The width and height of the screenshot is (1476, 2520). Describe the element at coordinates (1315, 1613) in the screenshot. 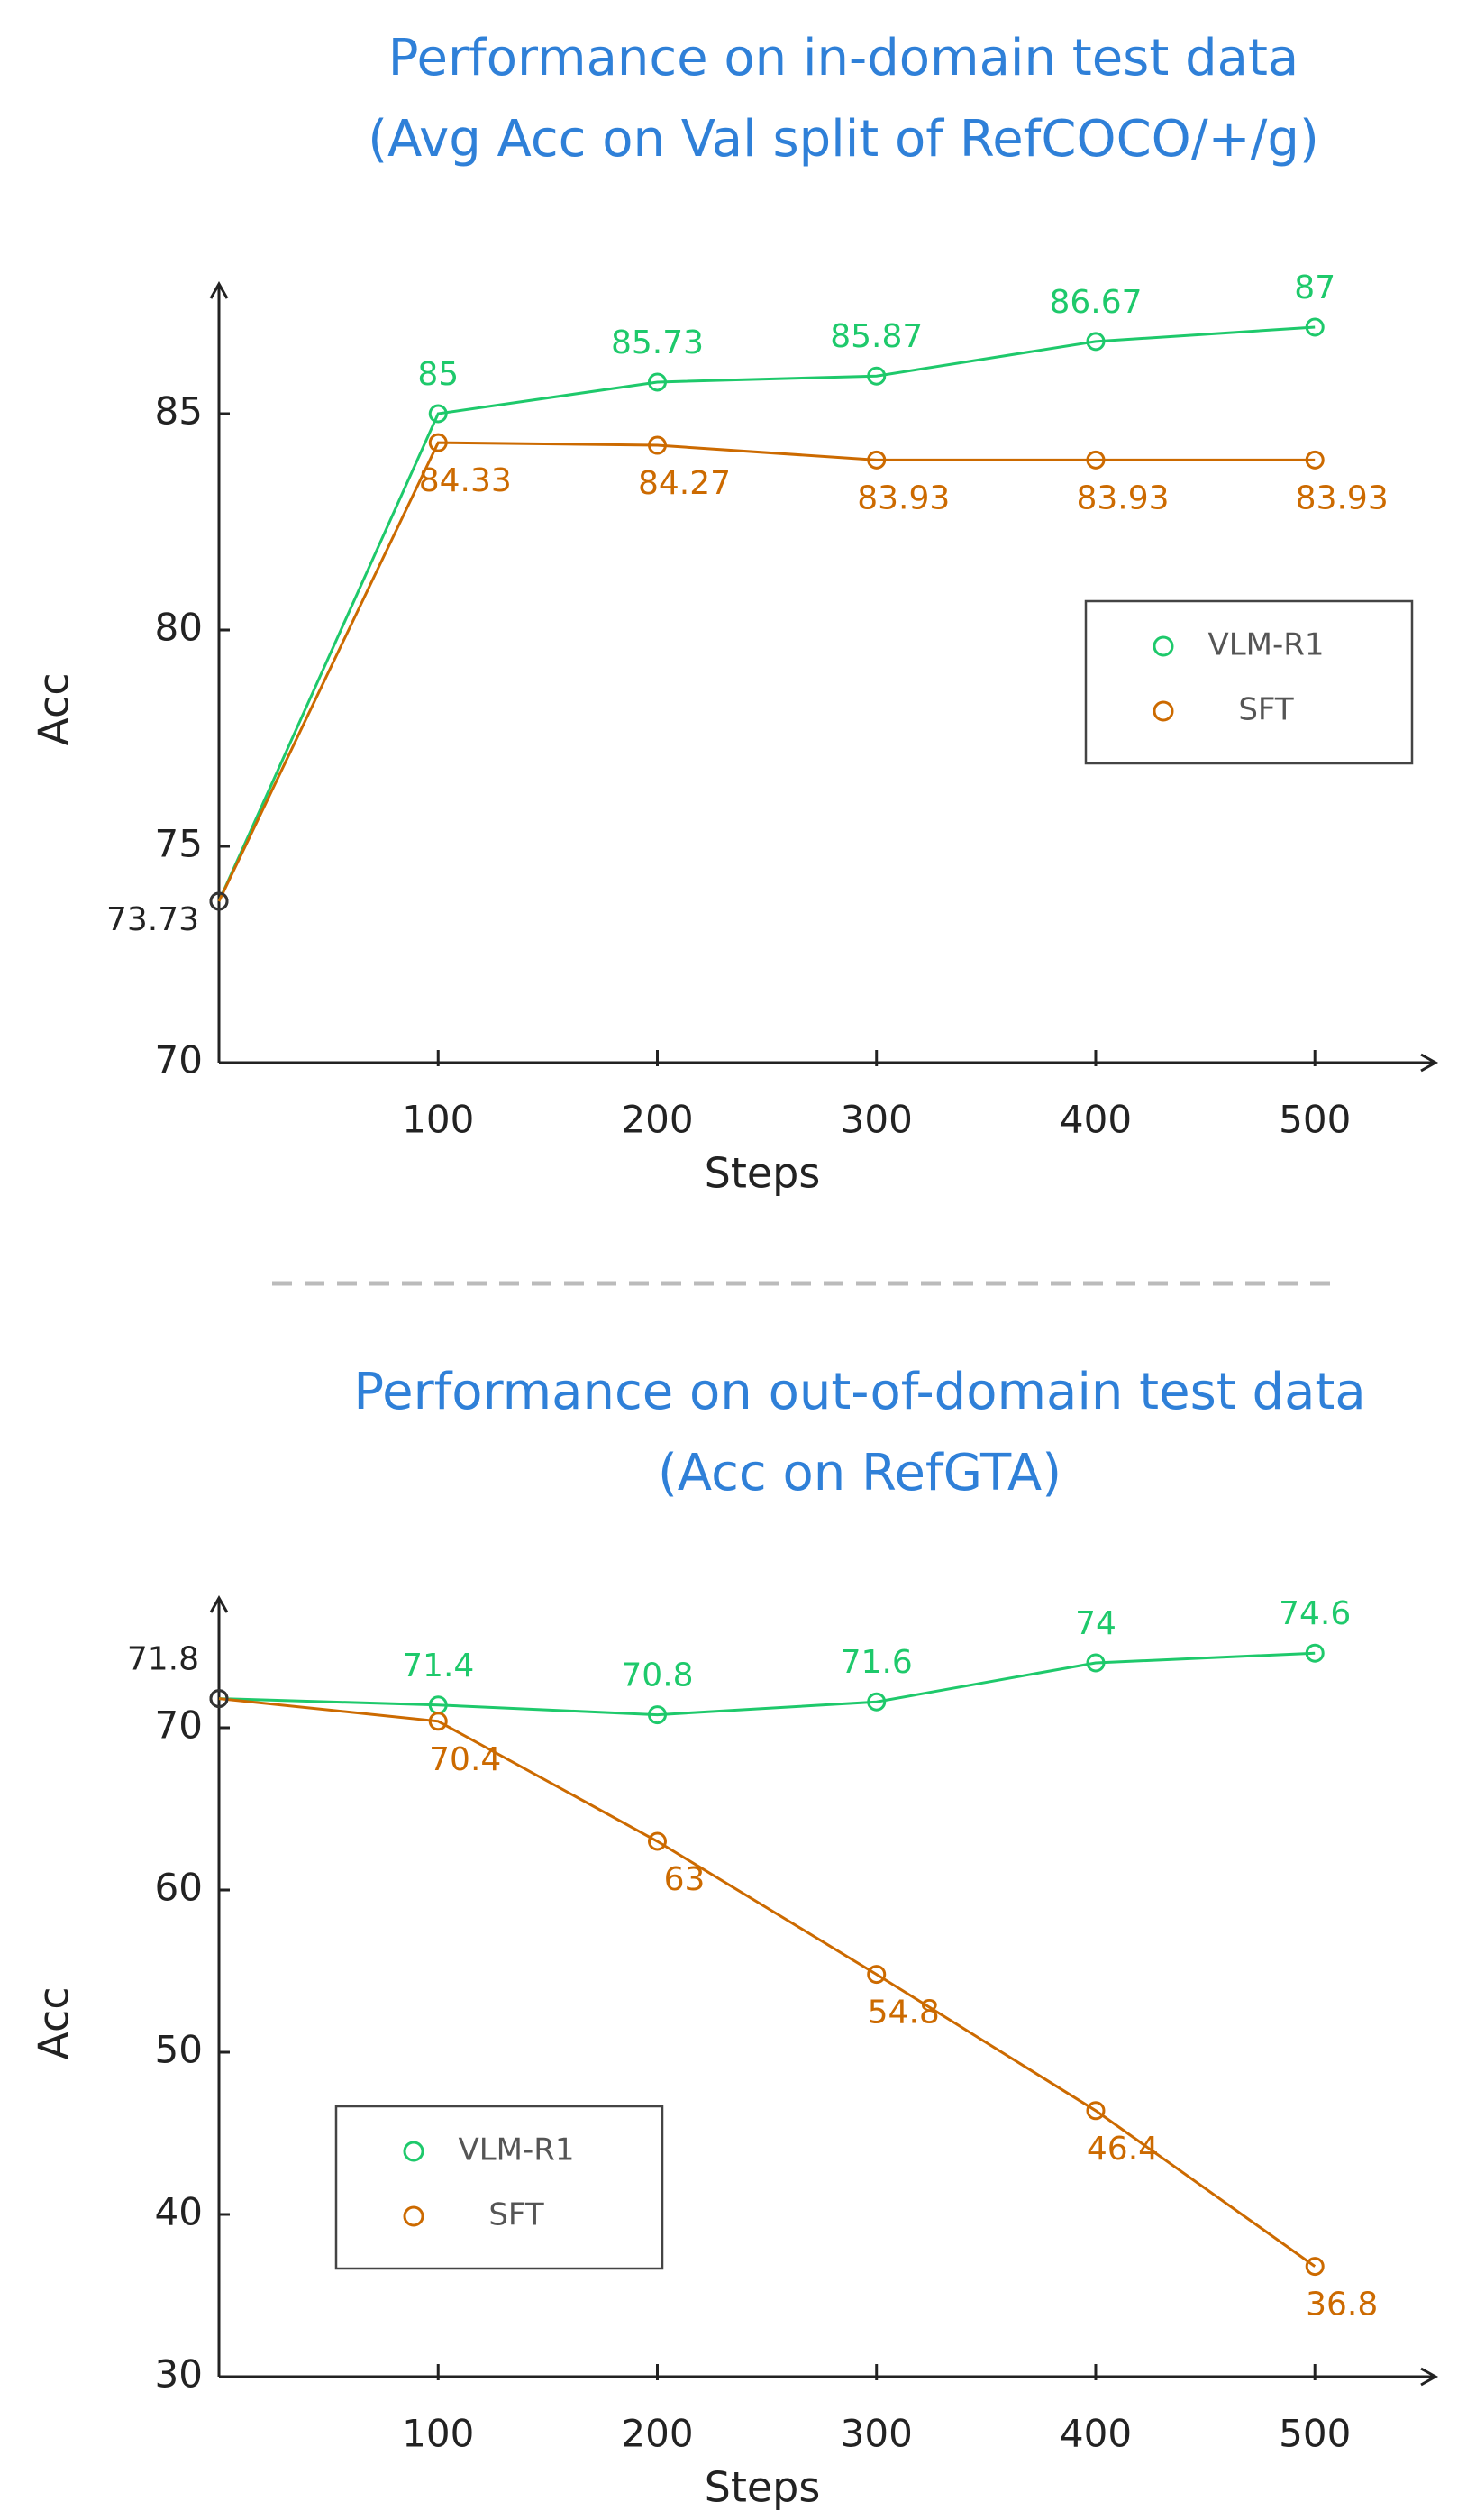

I see `value-label: 74.6` at that location.